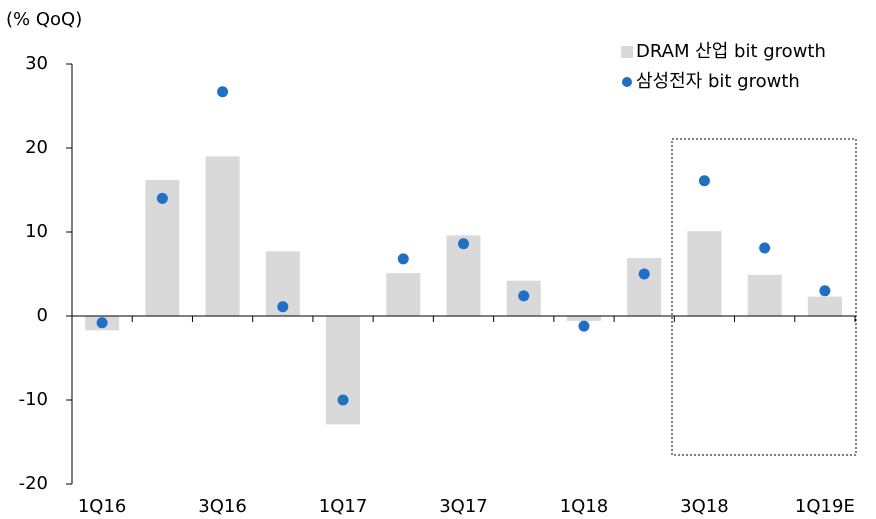  What do you see at coordinates (44, 19) in the screenshot?
I see `y-axis-label: (% QoQ)` at bounding box center [44, 19].